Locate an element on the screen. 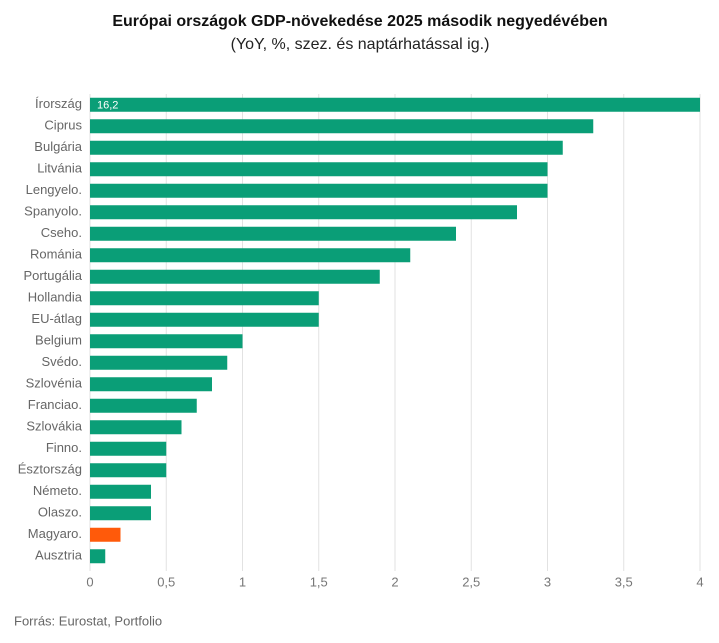 The height and width of the screenshot is (643, 719). y-tick-label: Svédo. is located at coordinates (62, 361).